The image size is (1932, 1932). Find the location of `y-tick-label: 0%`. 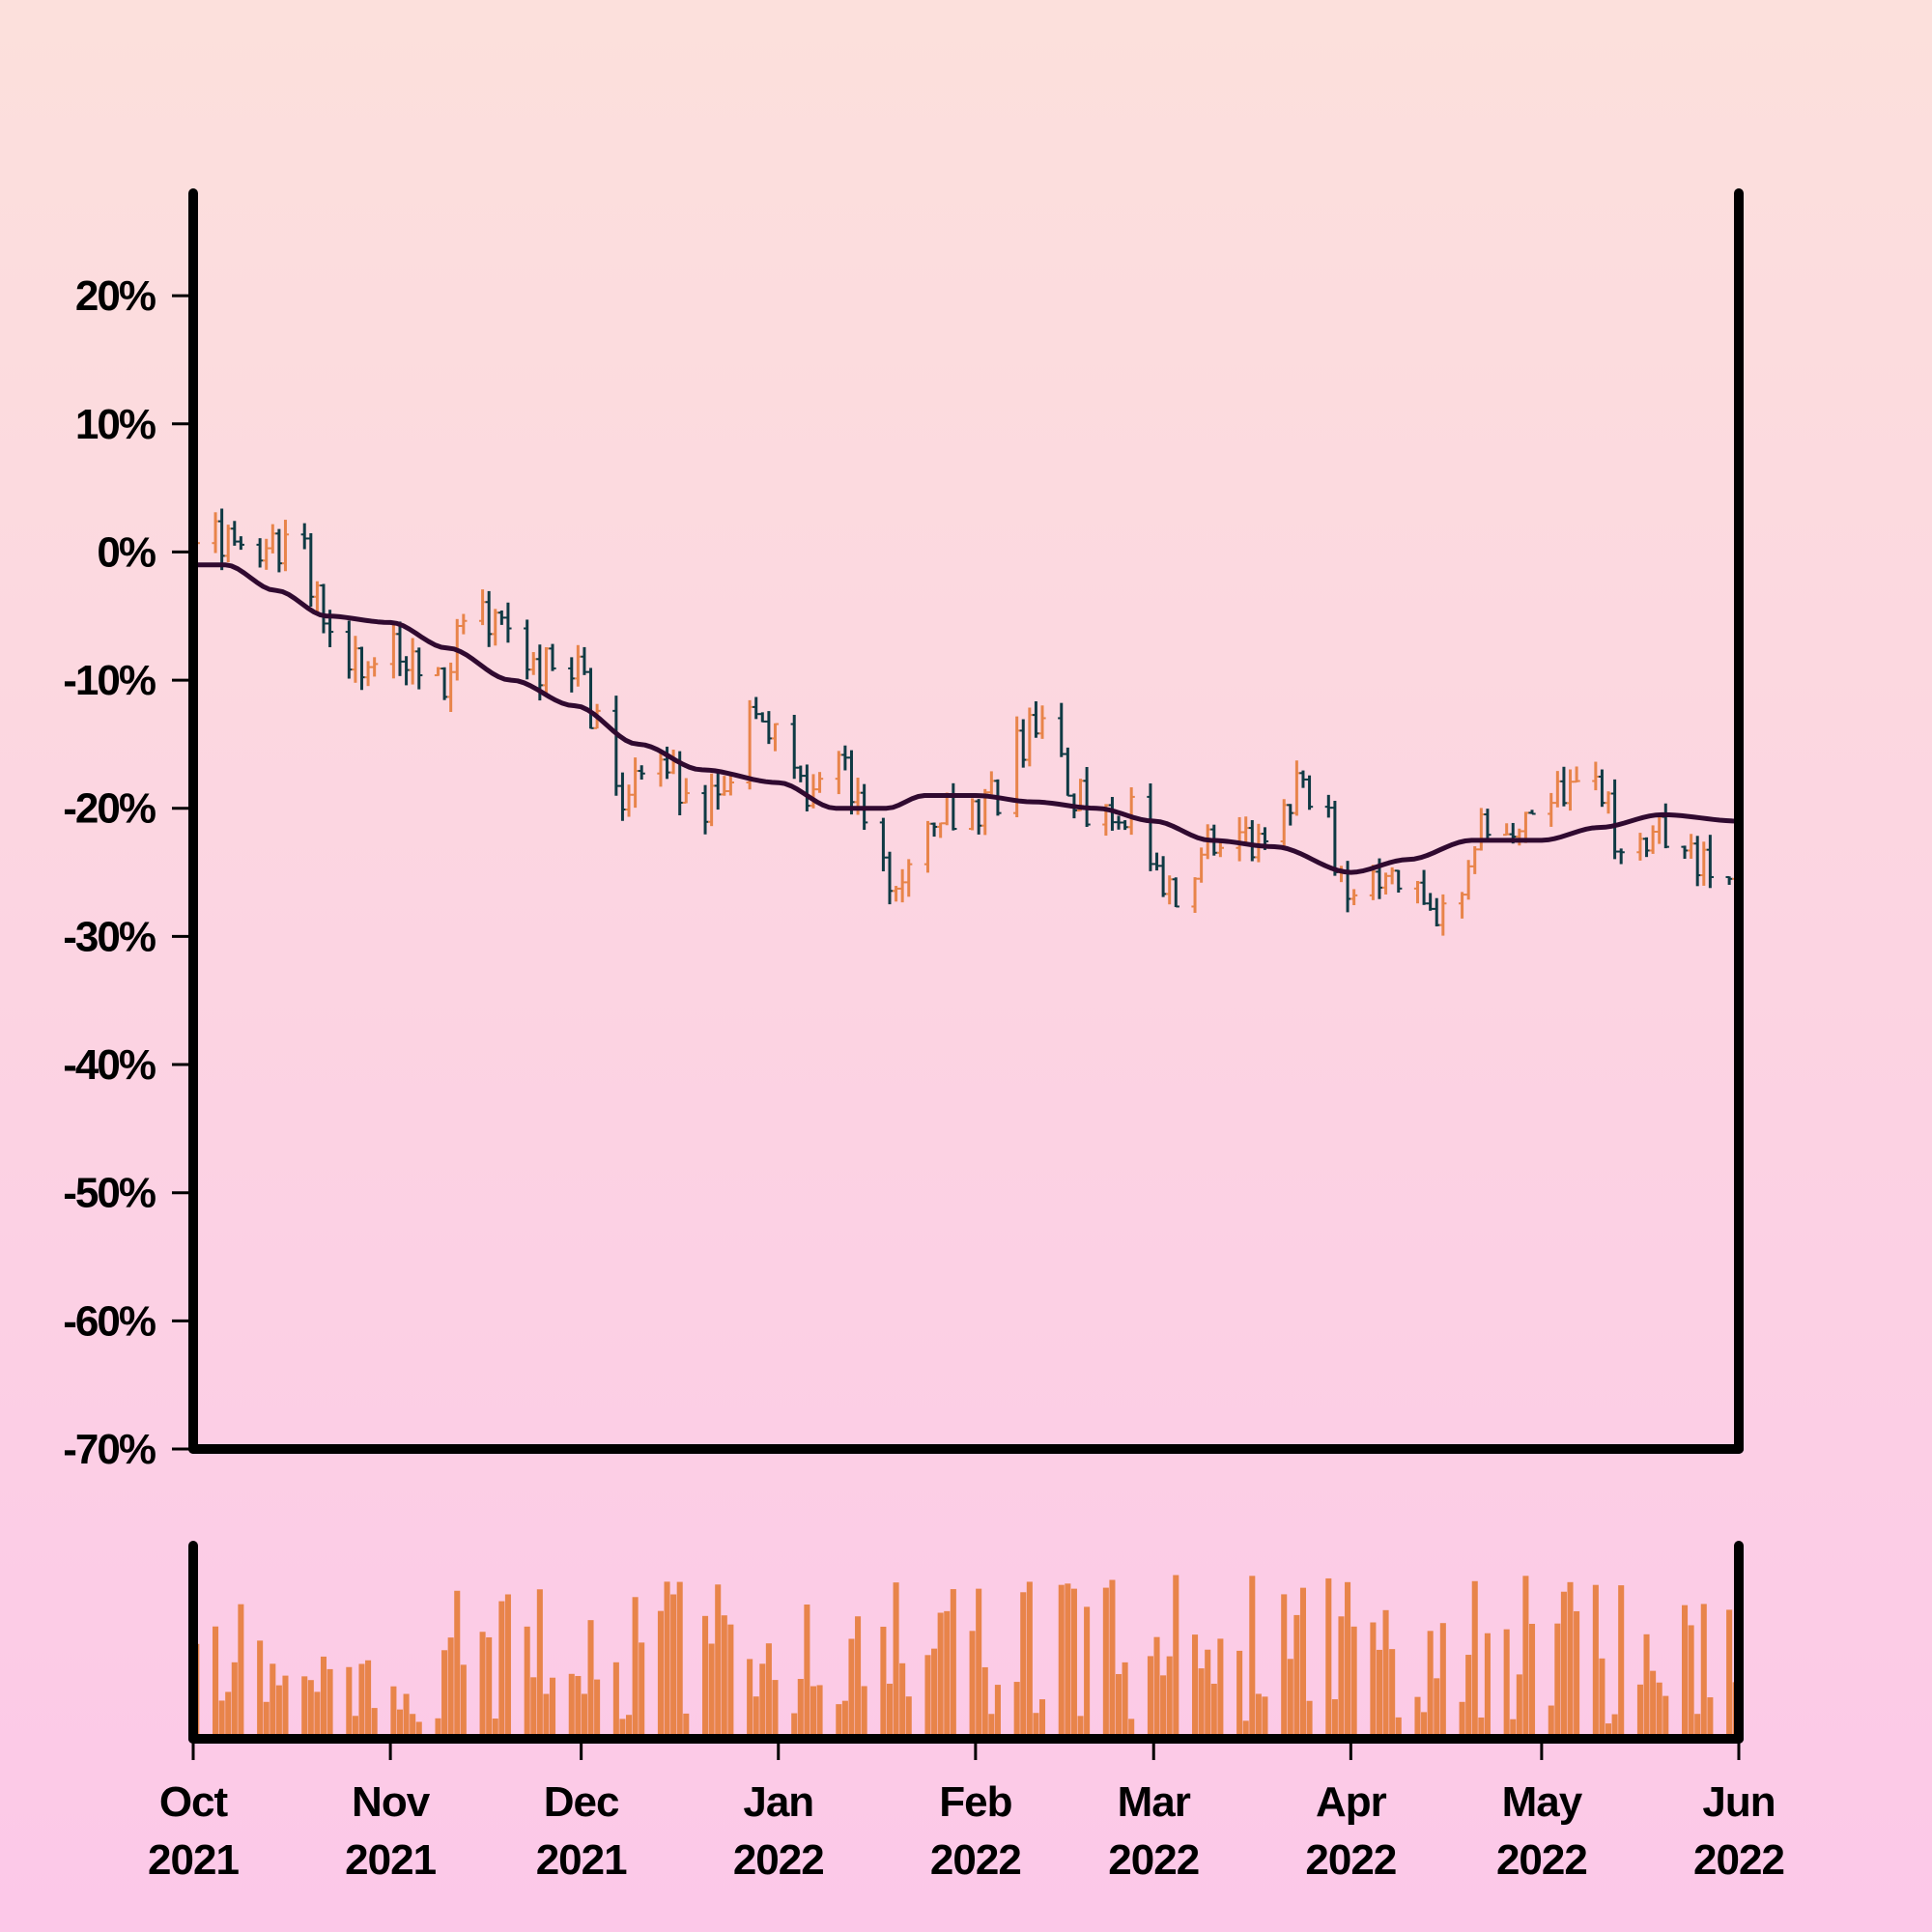

y-tick-label: 0% is located at coordinates (126, 552).